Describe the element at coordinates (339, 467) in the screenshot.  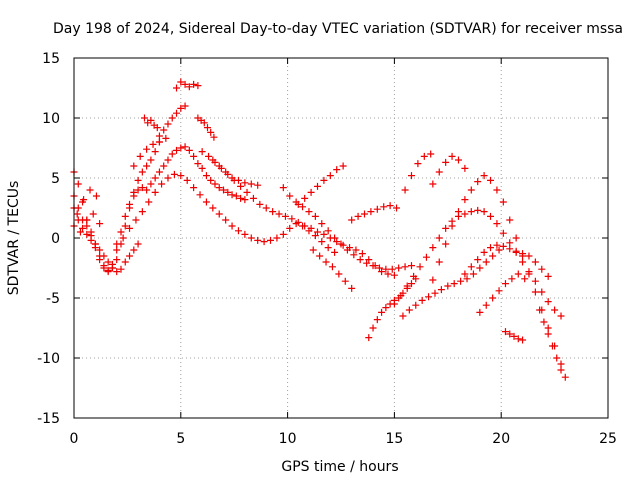
I see `x-axis-label: GPS time / hours` at that location.